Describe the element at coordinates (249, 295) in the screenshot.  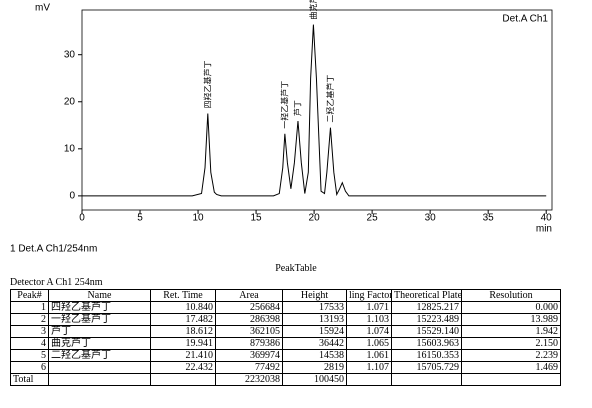
I see `table-cell: Area` at that location.